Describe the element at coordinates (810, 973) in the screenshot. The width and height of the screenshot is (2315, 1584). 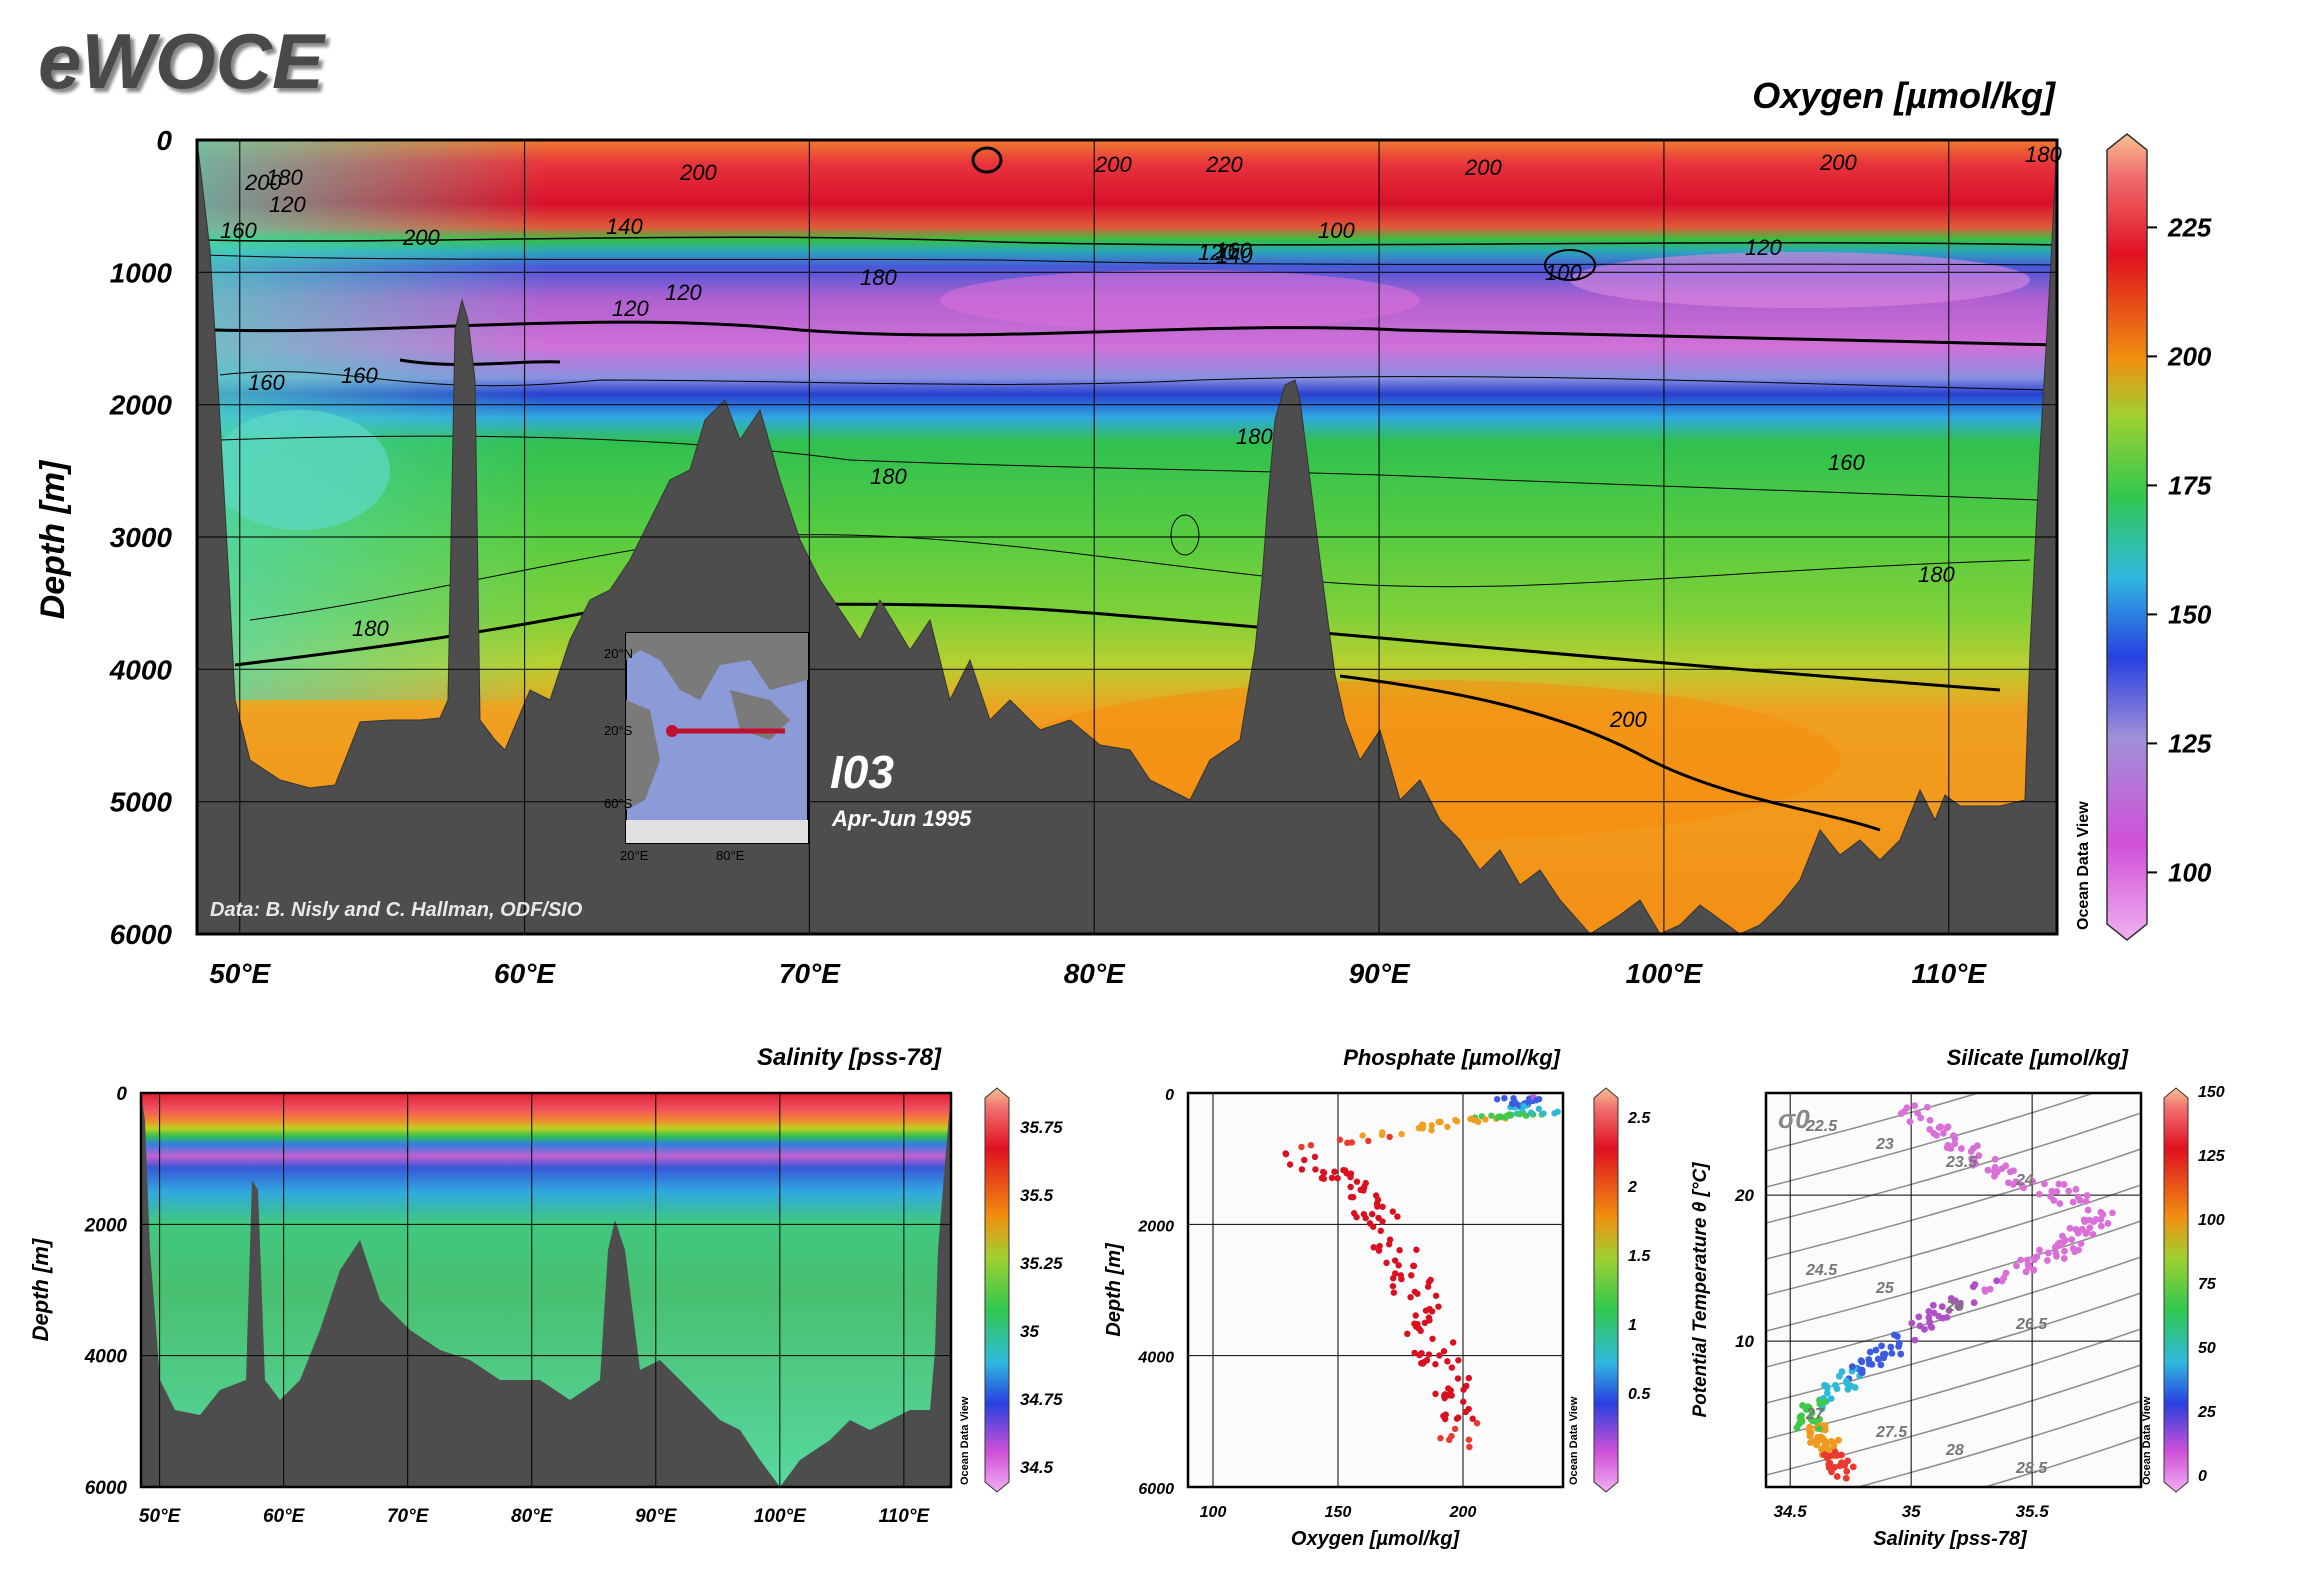
I see `x-tick-label: 70°E` at that location.